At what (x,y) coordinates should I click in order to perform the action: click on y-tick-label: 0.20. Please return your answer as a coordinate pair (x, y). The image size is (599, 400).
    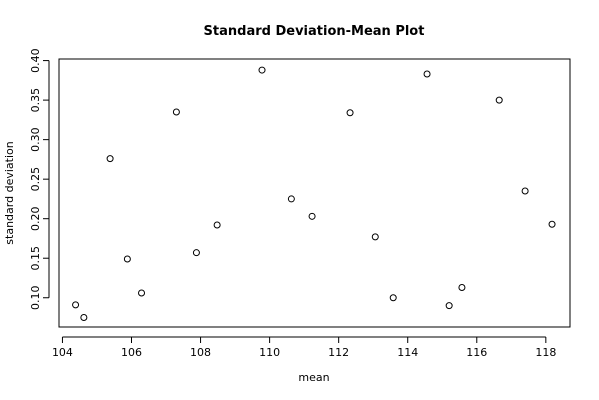
    Looking at the image, I should click on (35, 218).